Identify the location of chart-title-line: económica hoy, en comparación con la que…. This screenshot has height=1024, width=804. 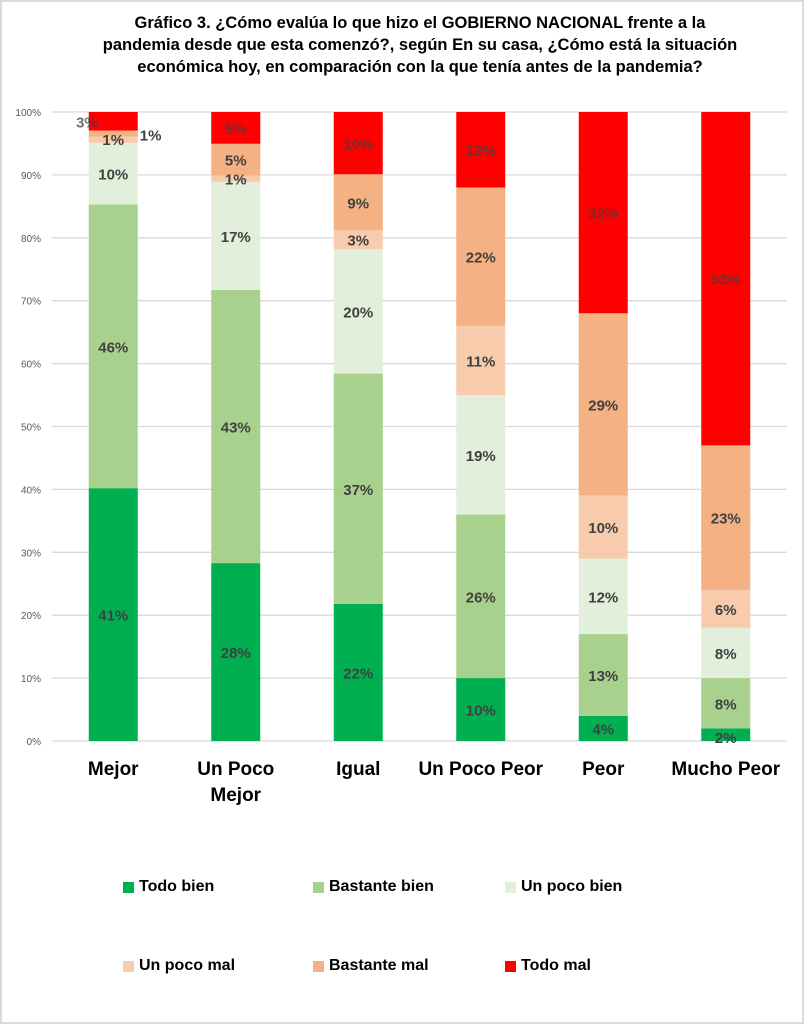
(420, 67).